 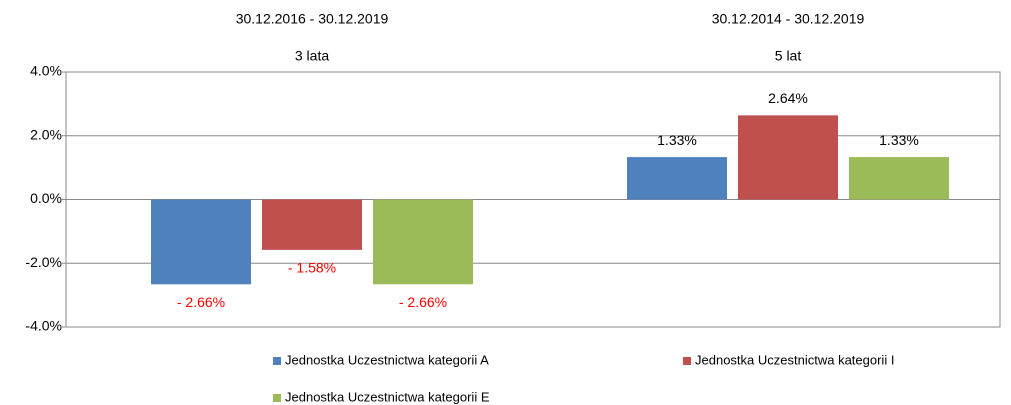 What do you see at coordinates (788, 19) in the screenshot?
I see `category-label: 30.12.2014 - 30.12.2019` at bounding box center [788, 19].